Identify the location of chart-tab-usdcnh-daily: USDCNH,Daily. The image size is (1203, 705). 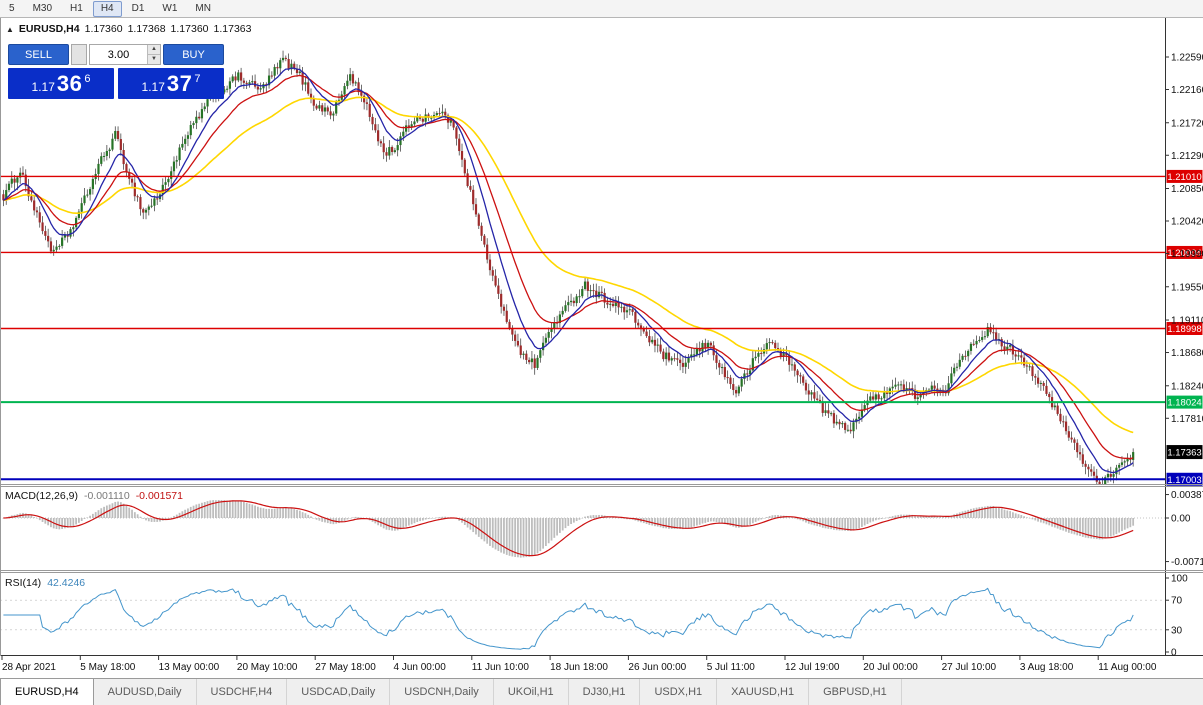
(442, 692).